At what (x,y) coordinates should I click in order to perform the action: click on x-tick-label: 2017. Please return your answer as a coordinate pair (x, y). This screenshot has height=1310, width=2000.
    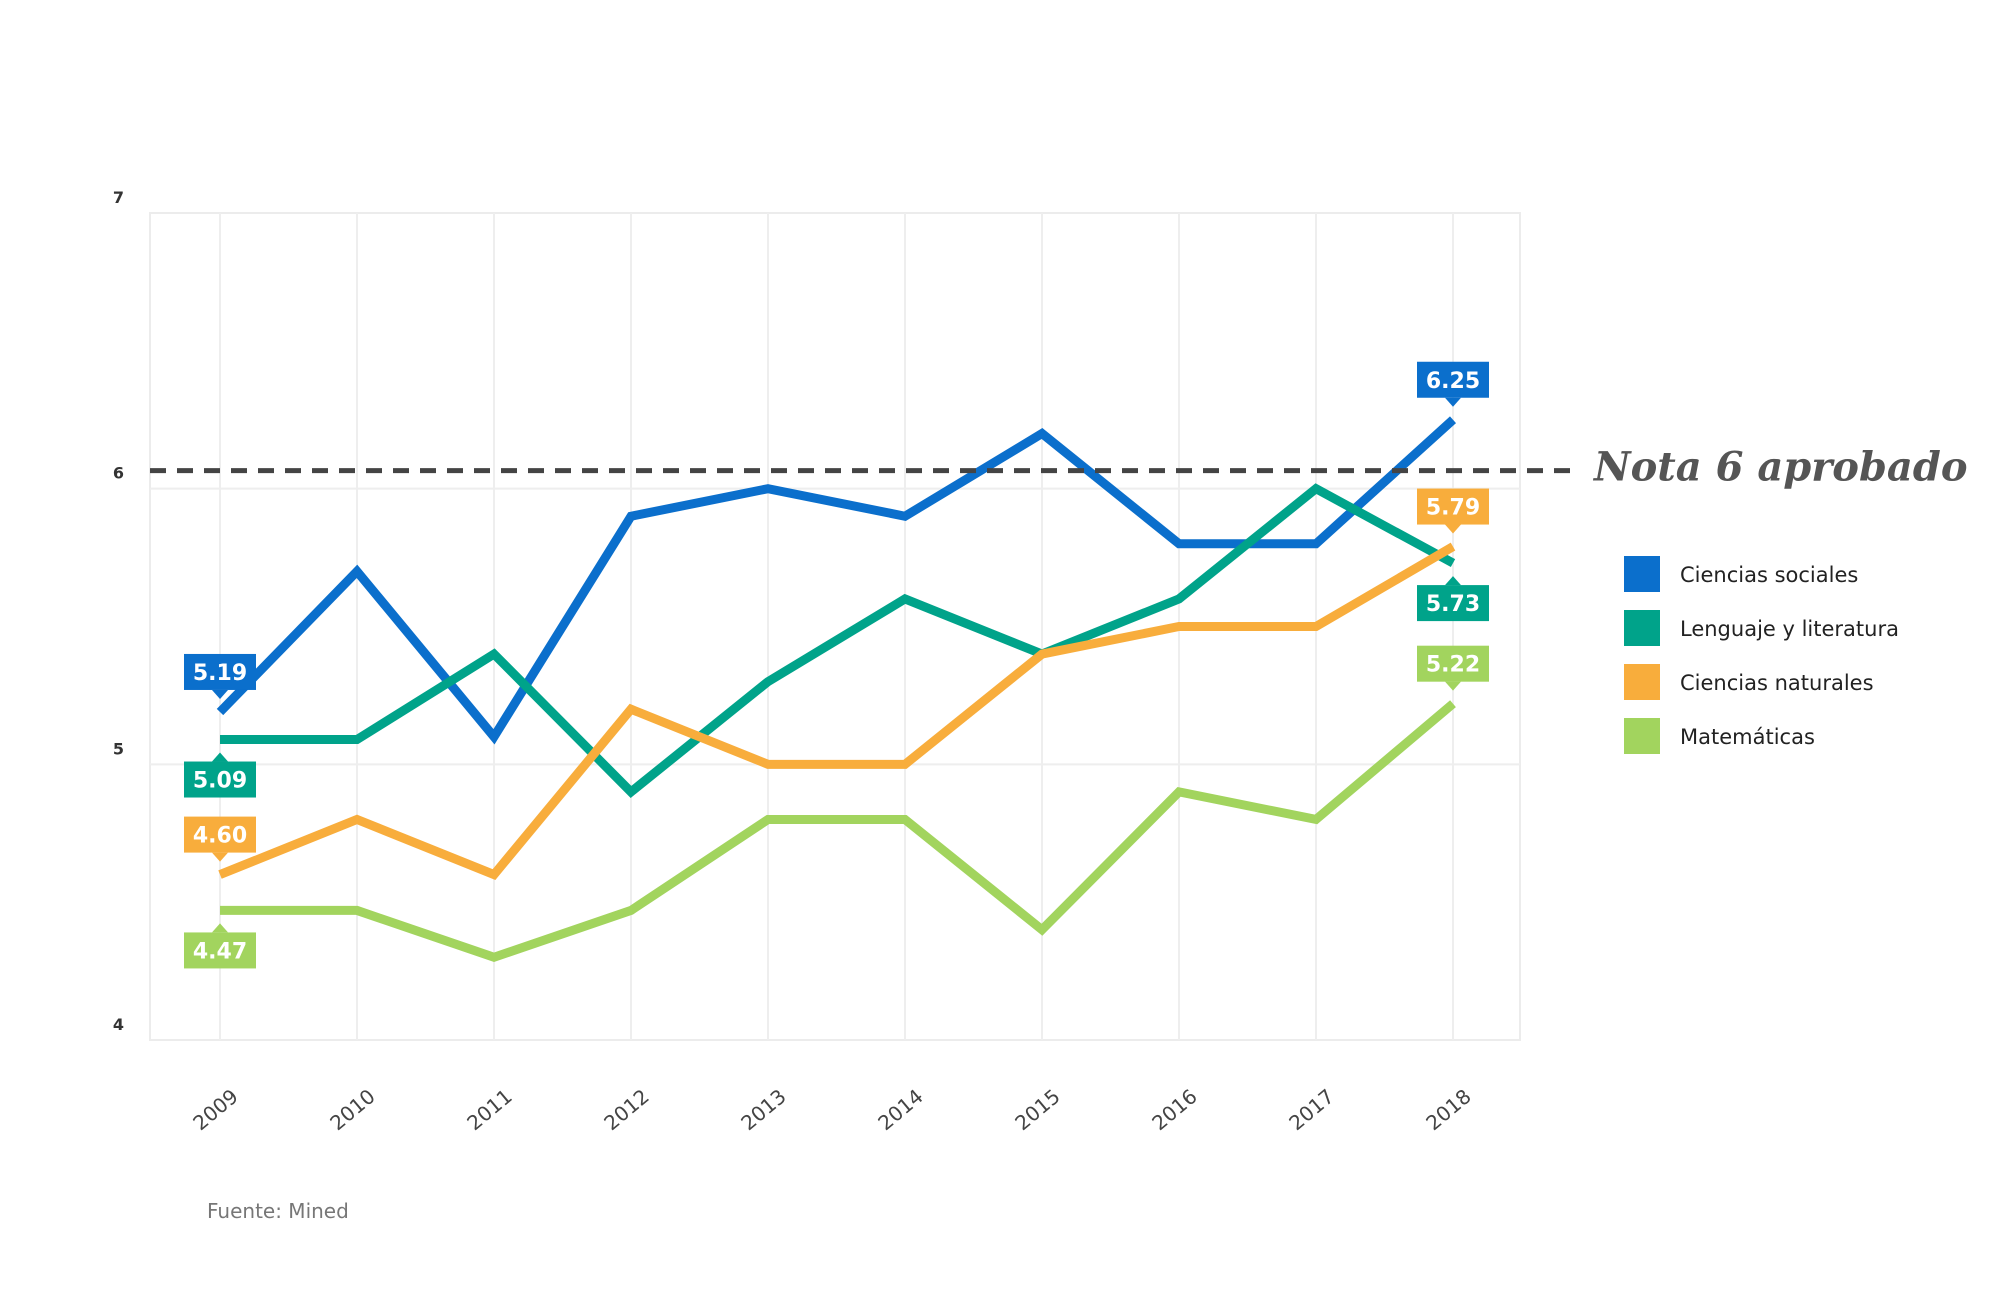
    Looking at the image, I should click on (1311, 1109).